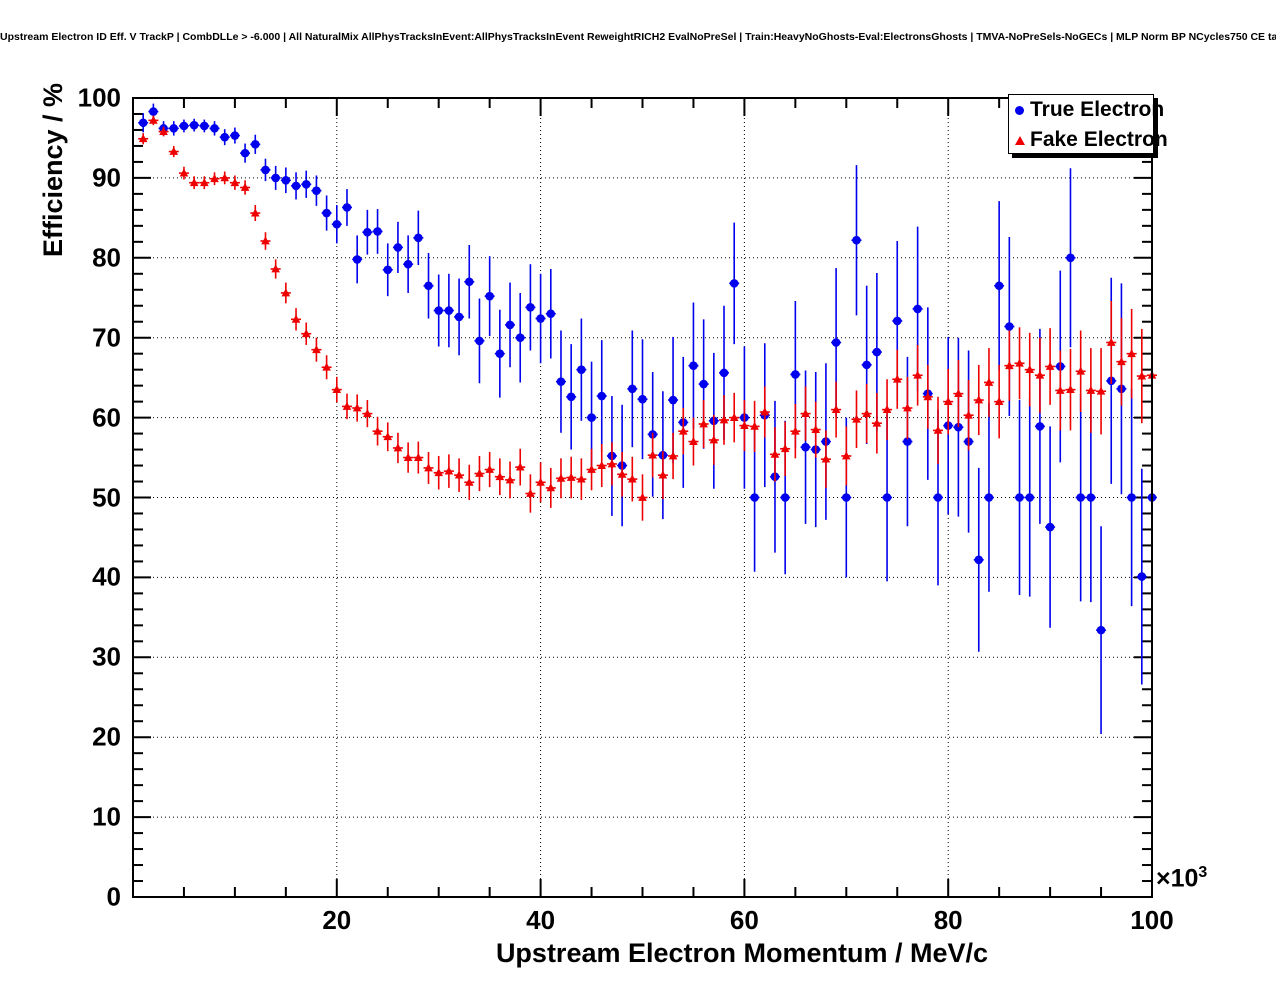 The height and width of the screenshot is (996, 1276). What do you see at coordinates (744, 920) in the screenshot?
I see `x-tick-label: 60` at bounding box center [744, 920].